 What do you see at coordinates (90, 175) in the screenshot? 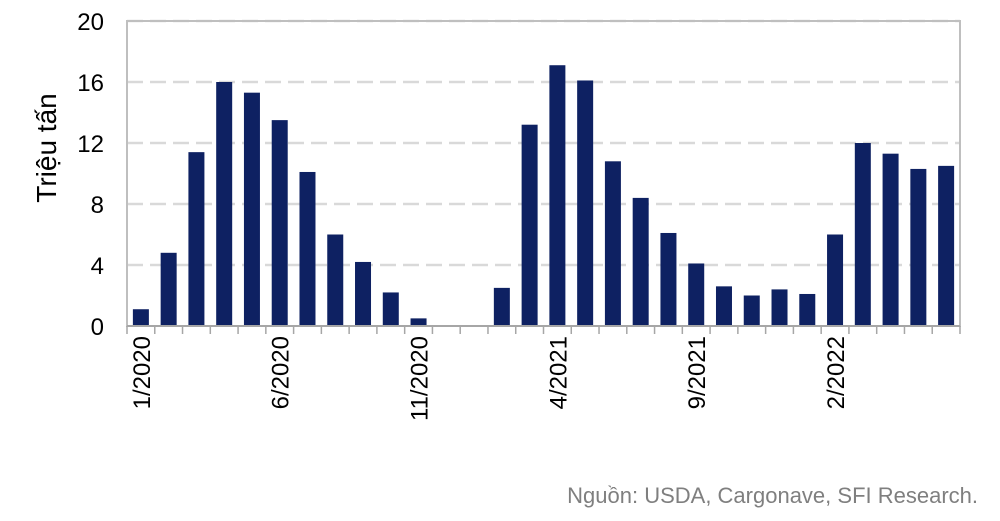
I see `y-tick-labels: 0 4 8 12 16 20` at bounding box center [90, 175].